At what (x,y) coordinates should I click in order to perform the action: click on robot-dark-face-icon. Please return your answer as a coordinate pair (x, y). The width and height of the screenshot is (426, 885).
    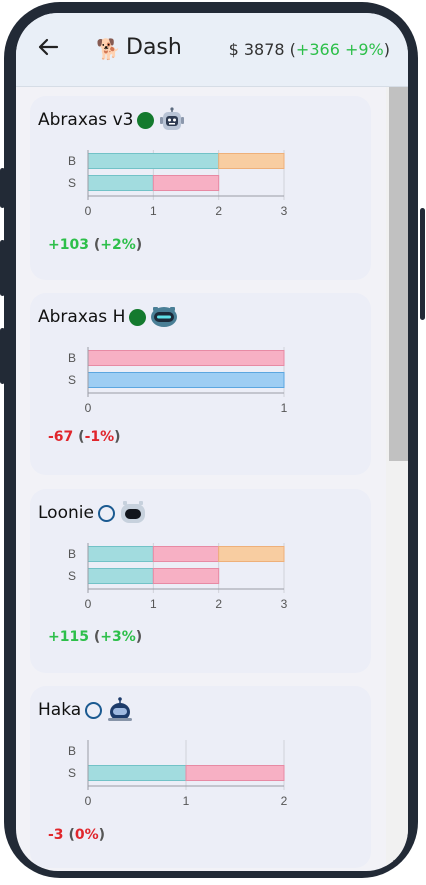
    Looking at the image, I should click on (132, 512).